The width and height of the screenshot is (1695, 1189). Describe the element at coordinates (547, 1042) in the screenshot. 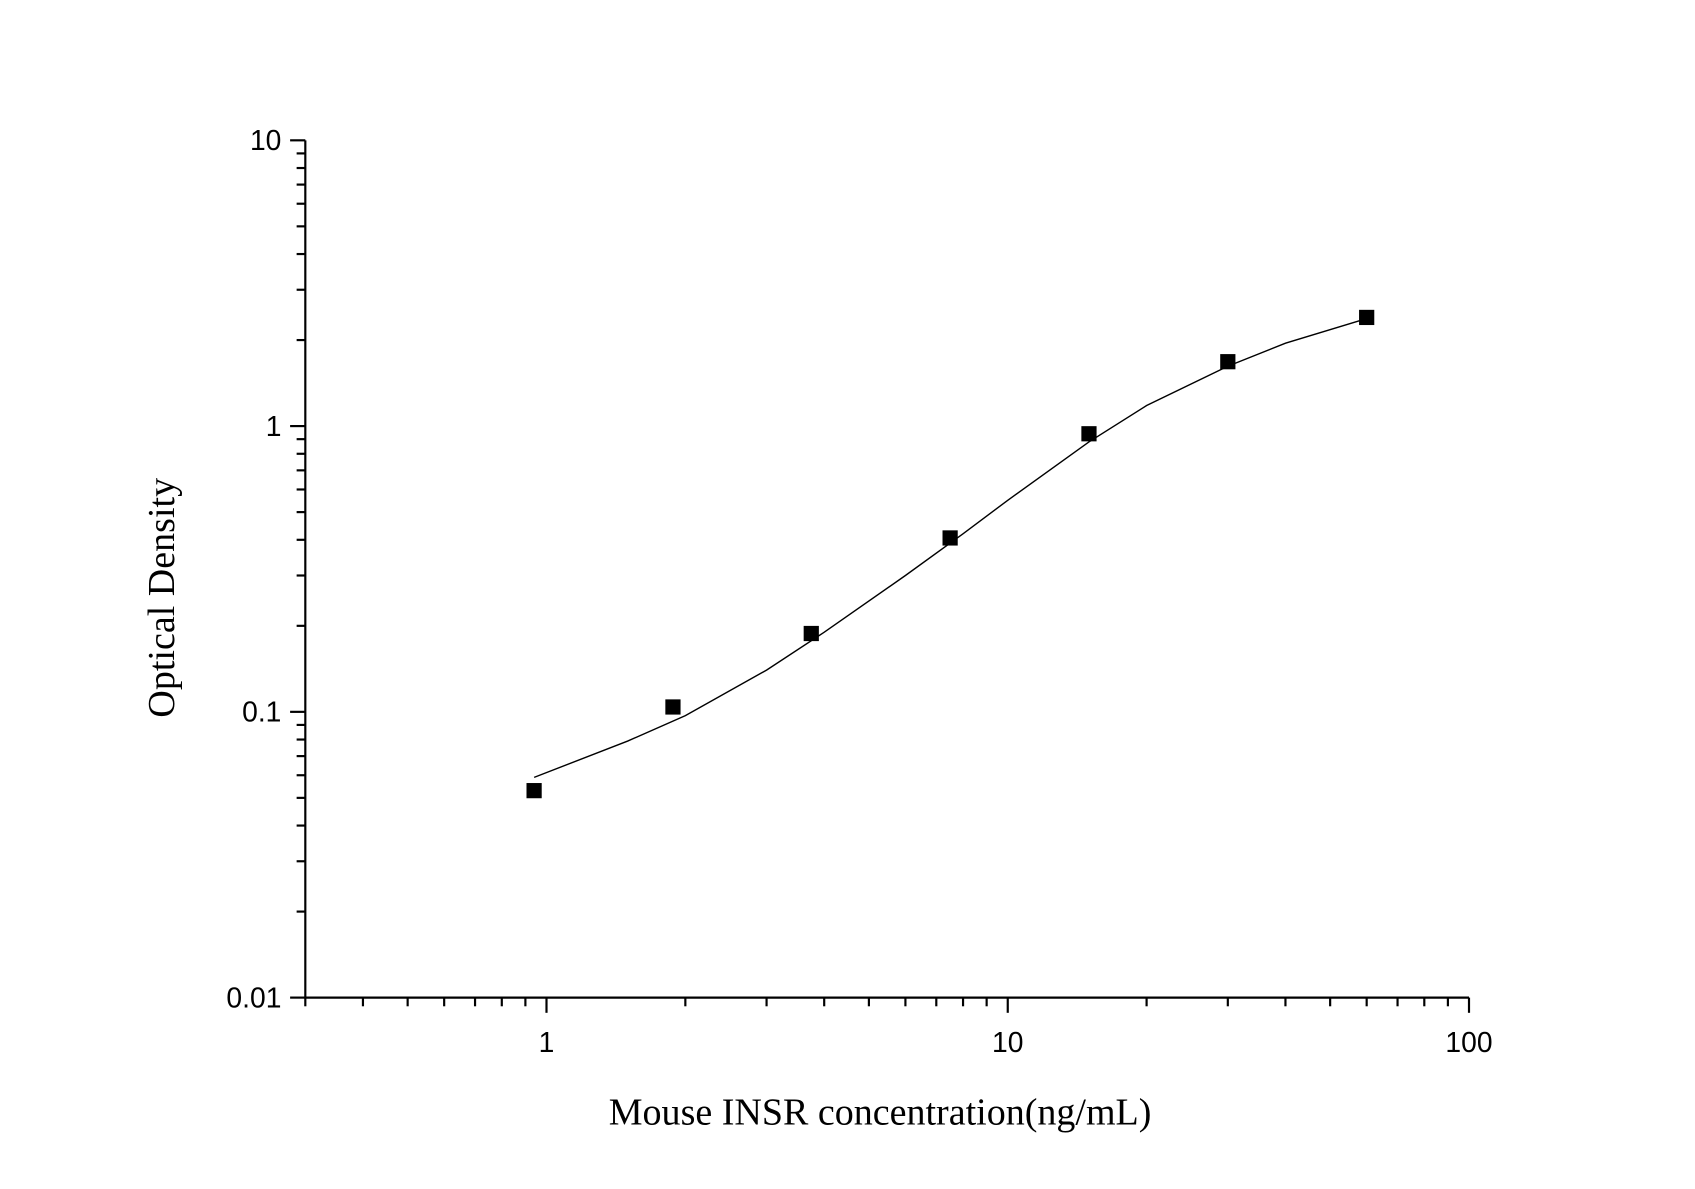

I see `x-tick-label: 1` at that location.